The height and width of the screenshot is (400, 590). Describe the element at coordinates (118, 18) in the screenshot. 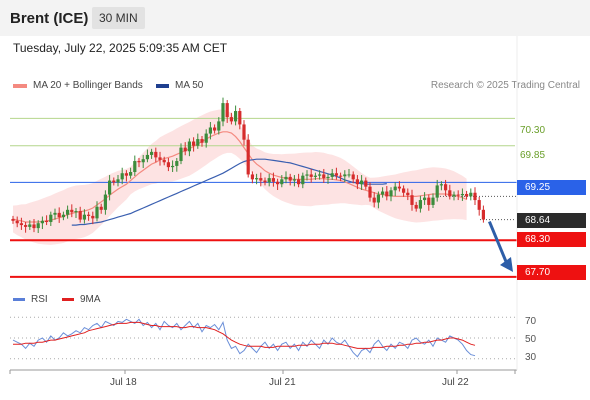

I see `timeframe-badge: 30 MIN` at that location.